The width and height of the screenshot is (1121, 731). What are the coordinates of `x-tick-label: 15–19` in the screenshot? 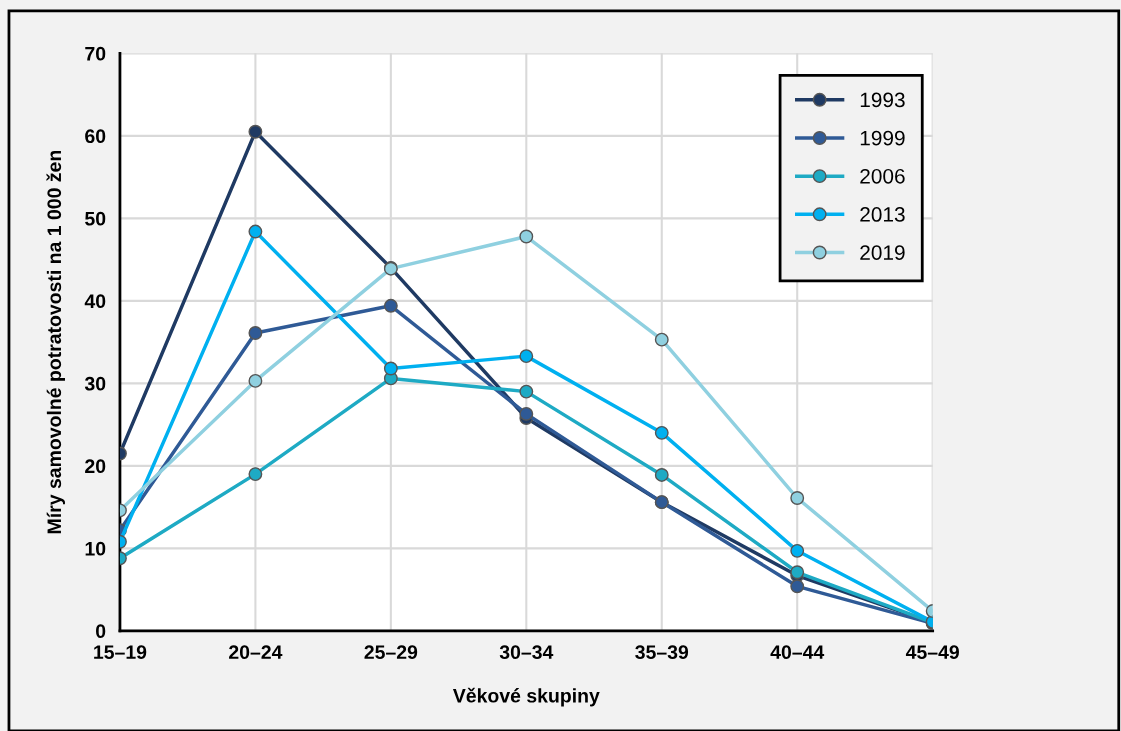 It's located at (120, 652).